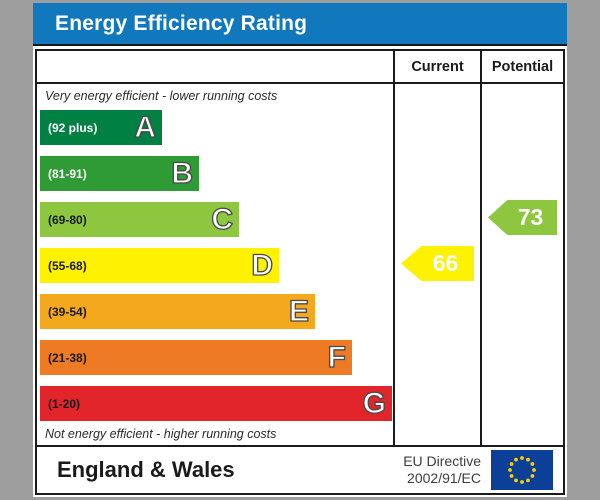  Describe the element at coordinates (177, 311) in the screenshot. I see `band-e: (39-54) E` at that location.